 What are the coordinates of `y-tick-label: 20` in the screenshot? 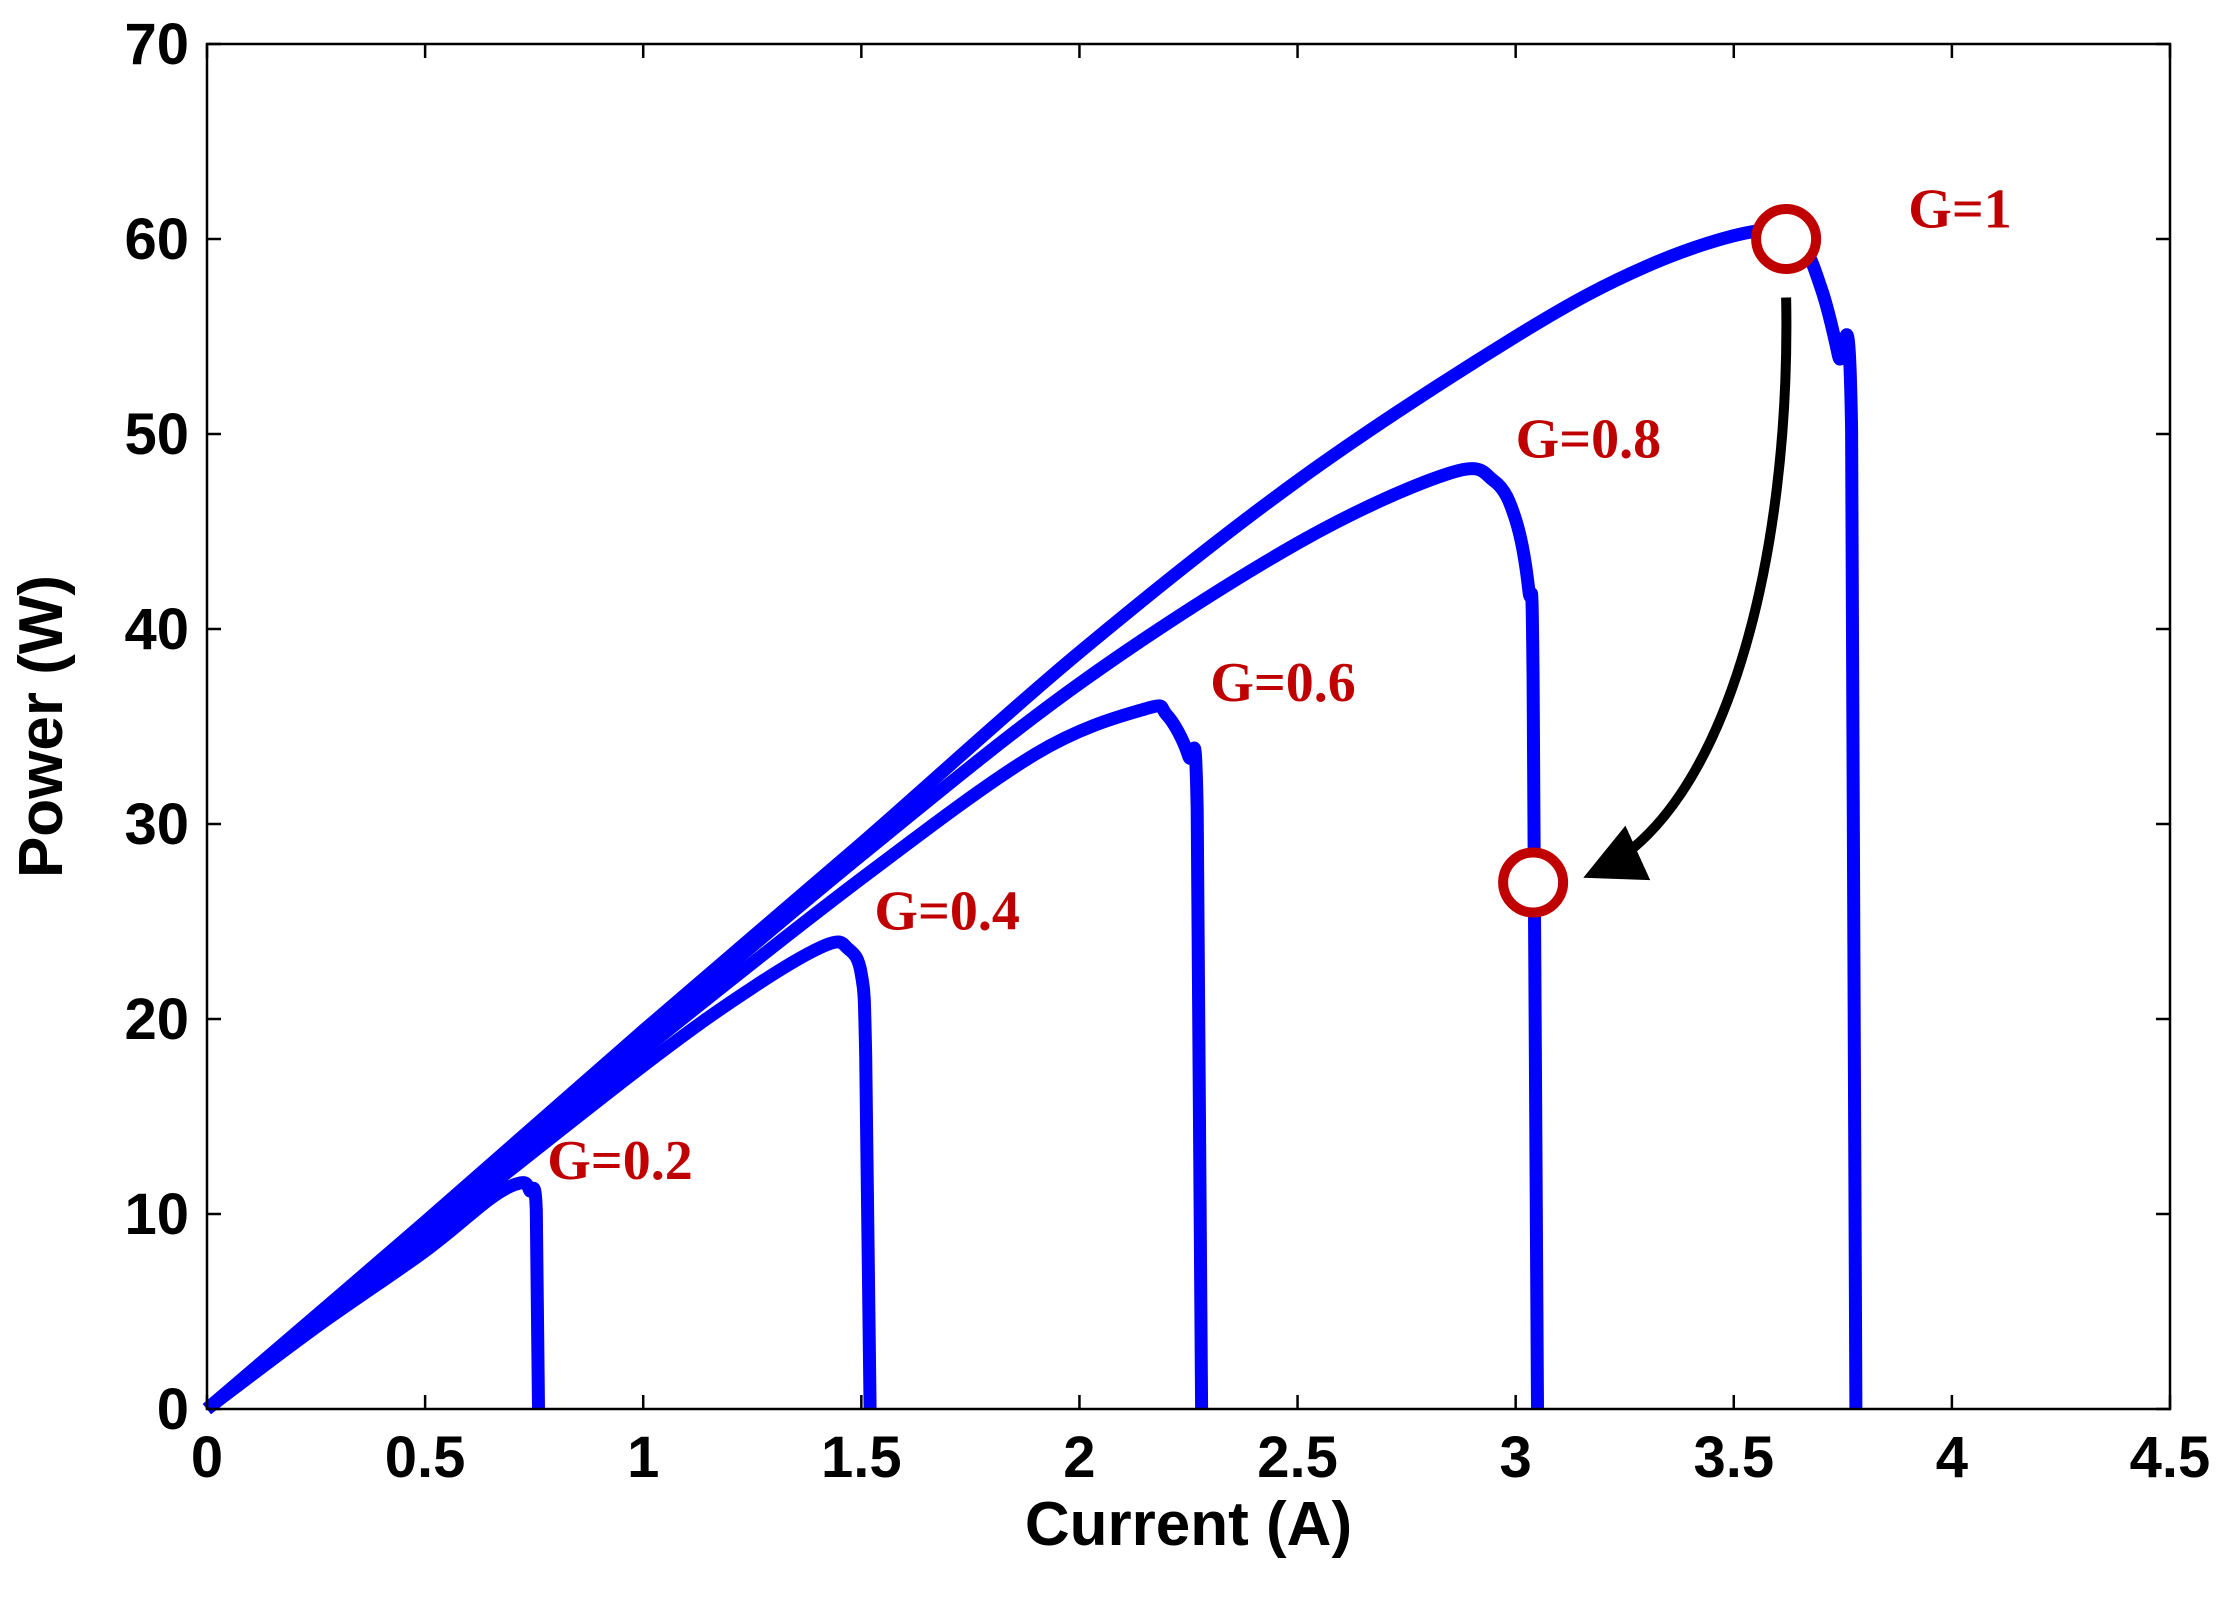 It's located at (156, 1019).